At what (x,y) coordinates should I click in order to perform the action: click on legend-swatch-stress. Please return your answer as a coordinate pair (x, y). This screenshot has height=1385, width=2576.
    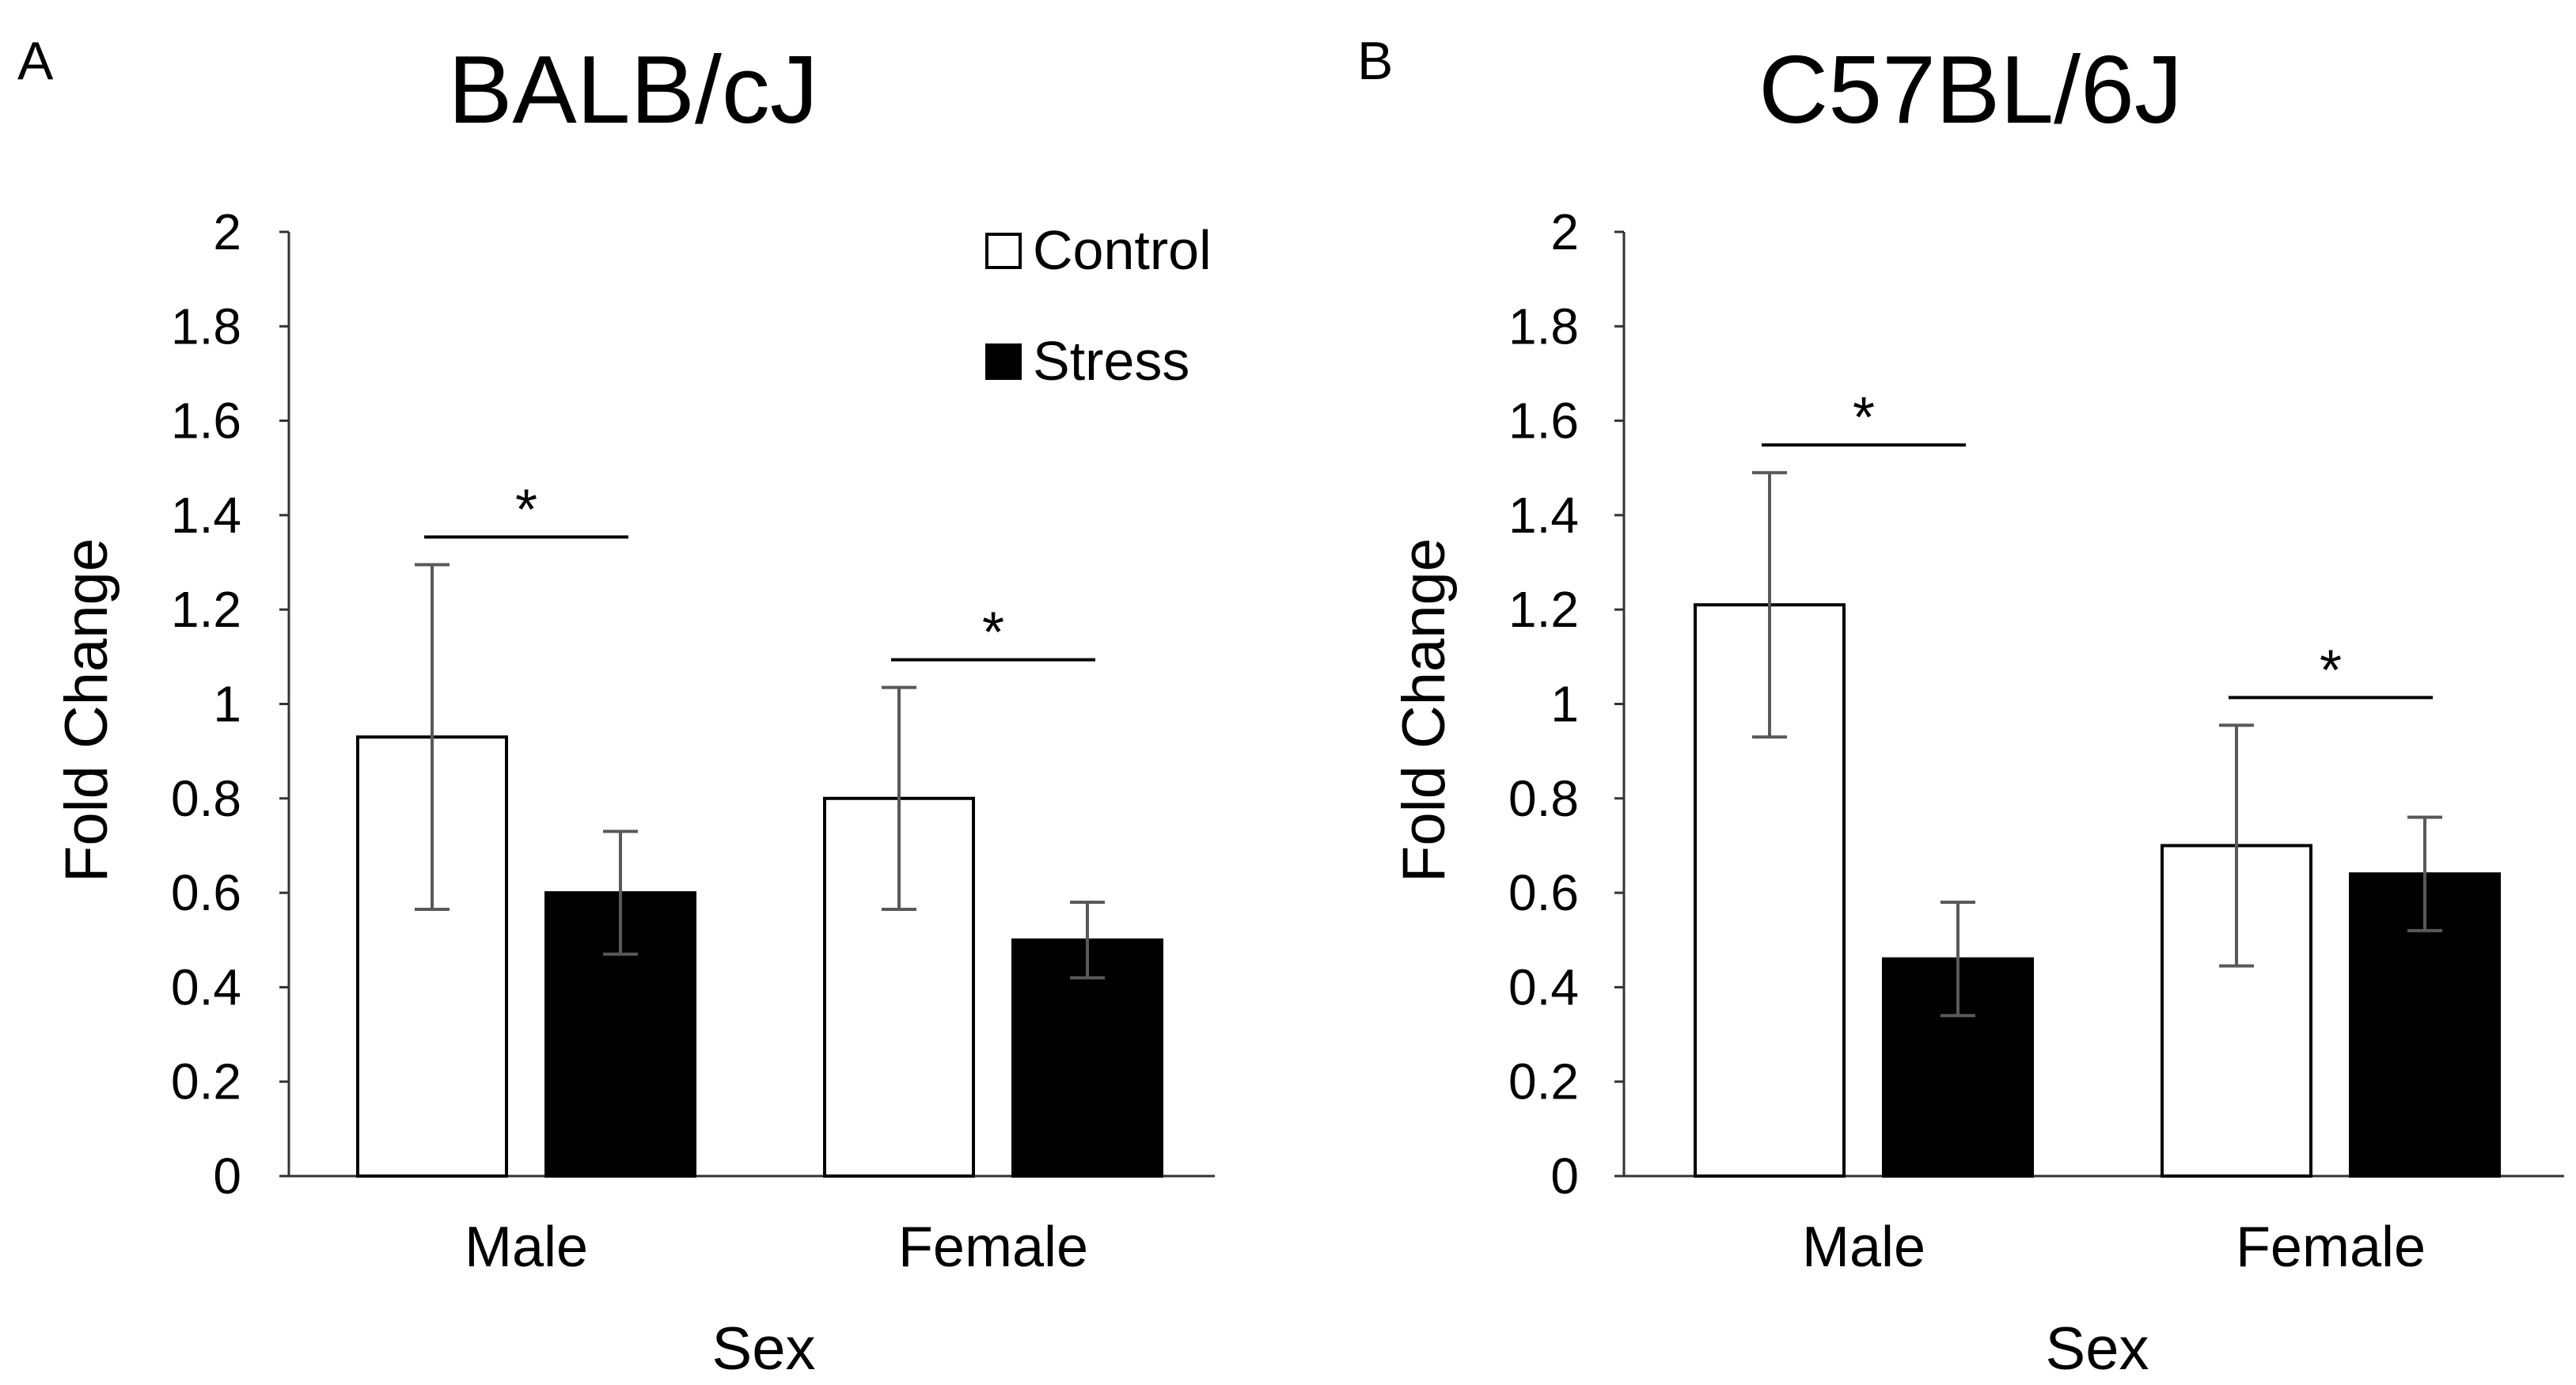
    Looking at the image, I should click on (1003, 361).